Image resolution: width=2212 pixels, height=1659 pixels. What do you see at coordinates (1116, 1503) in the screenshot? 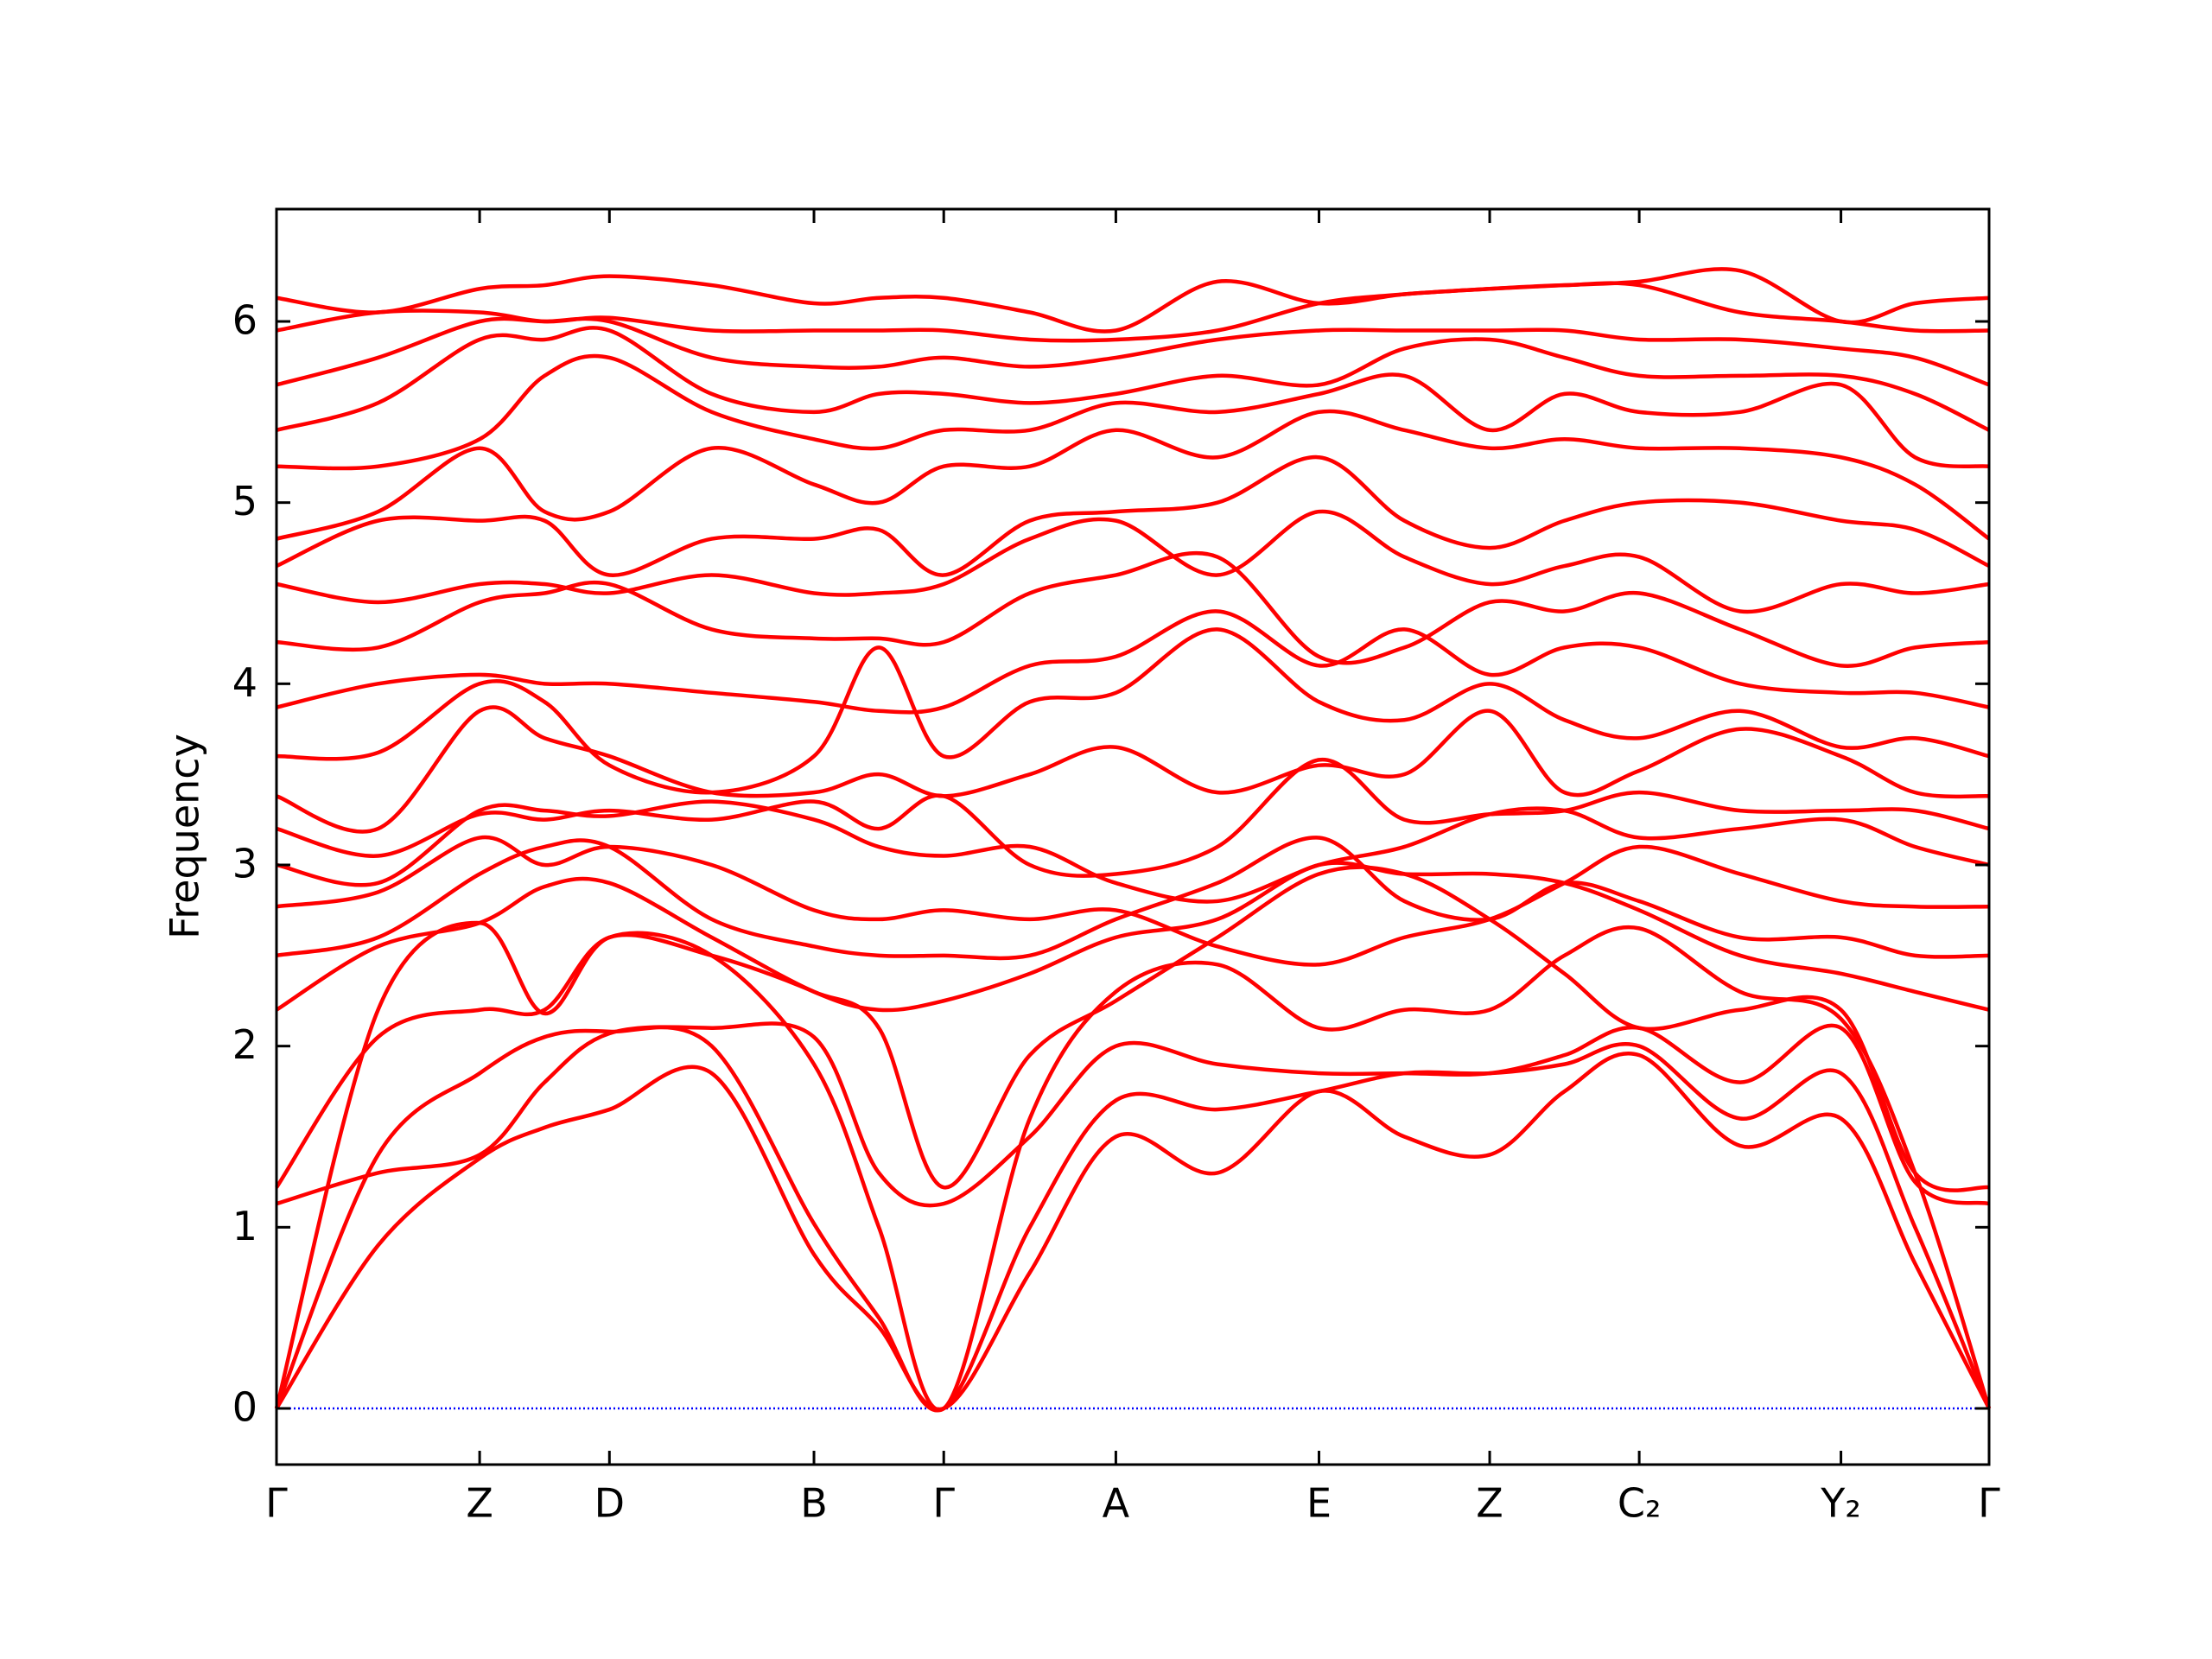
I see `x-tick-label: A` at bounding box center [1116, 1503].